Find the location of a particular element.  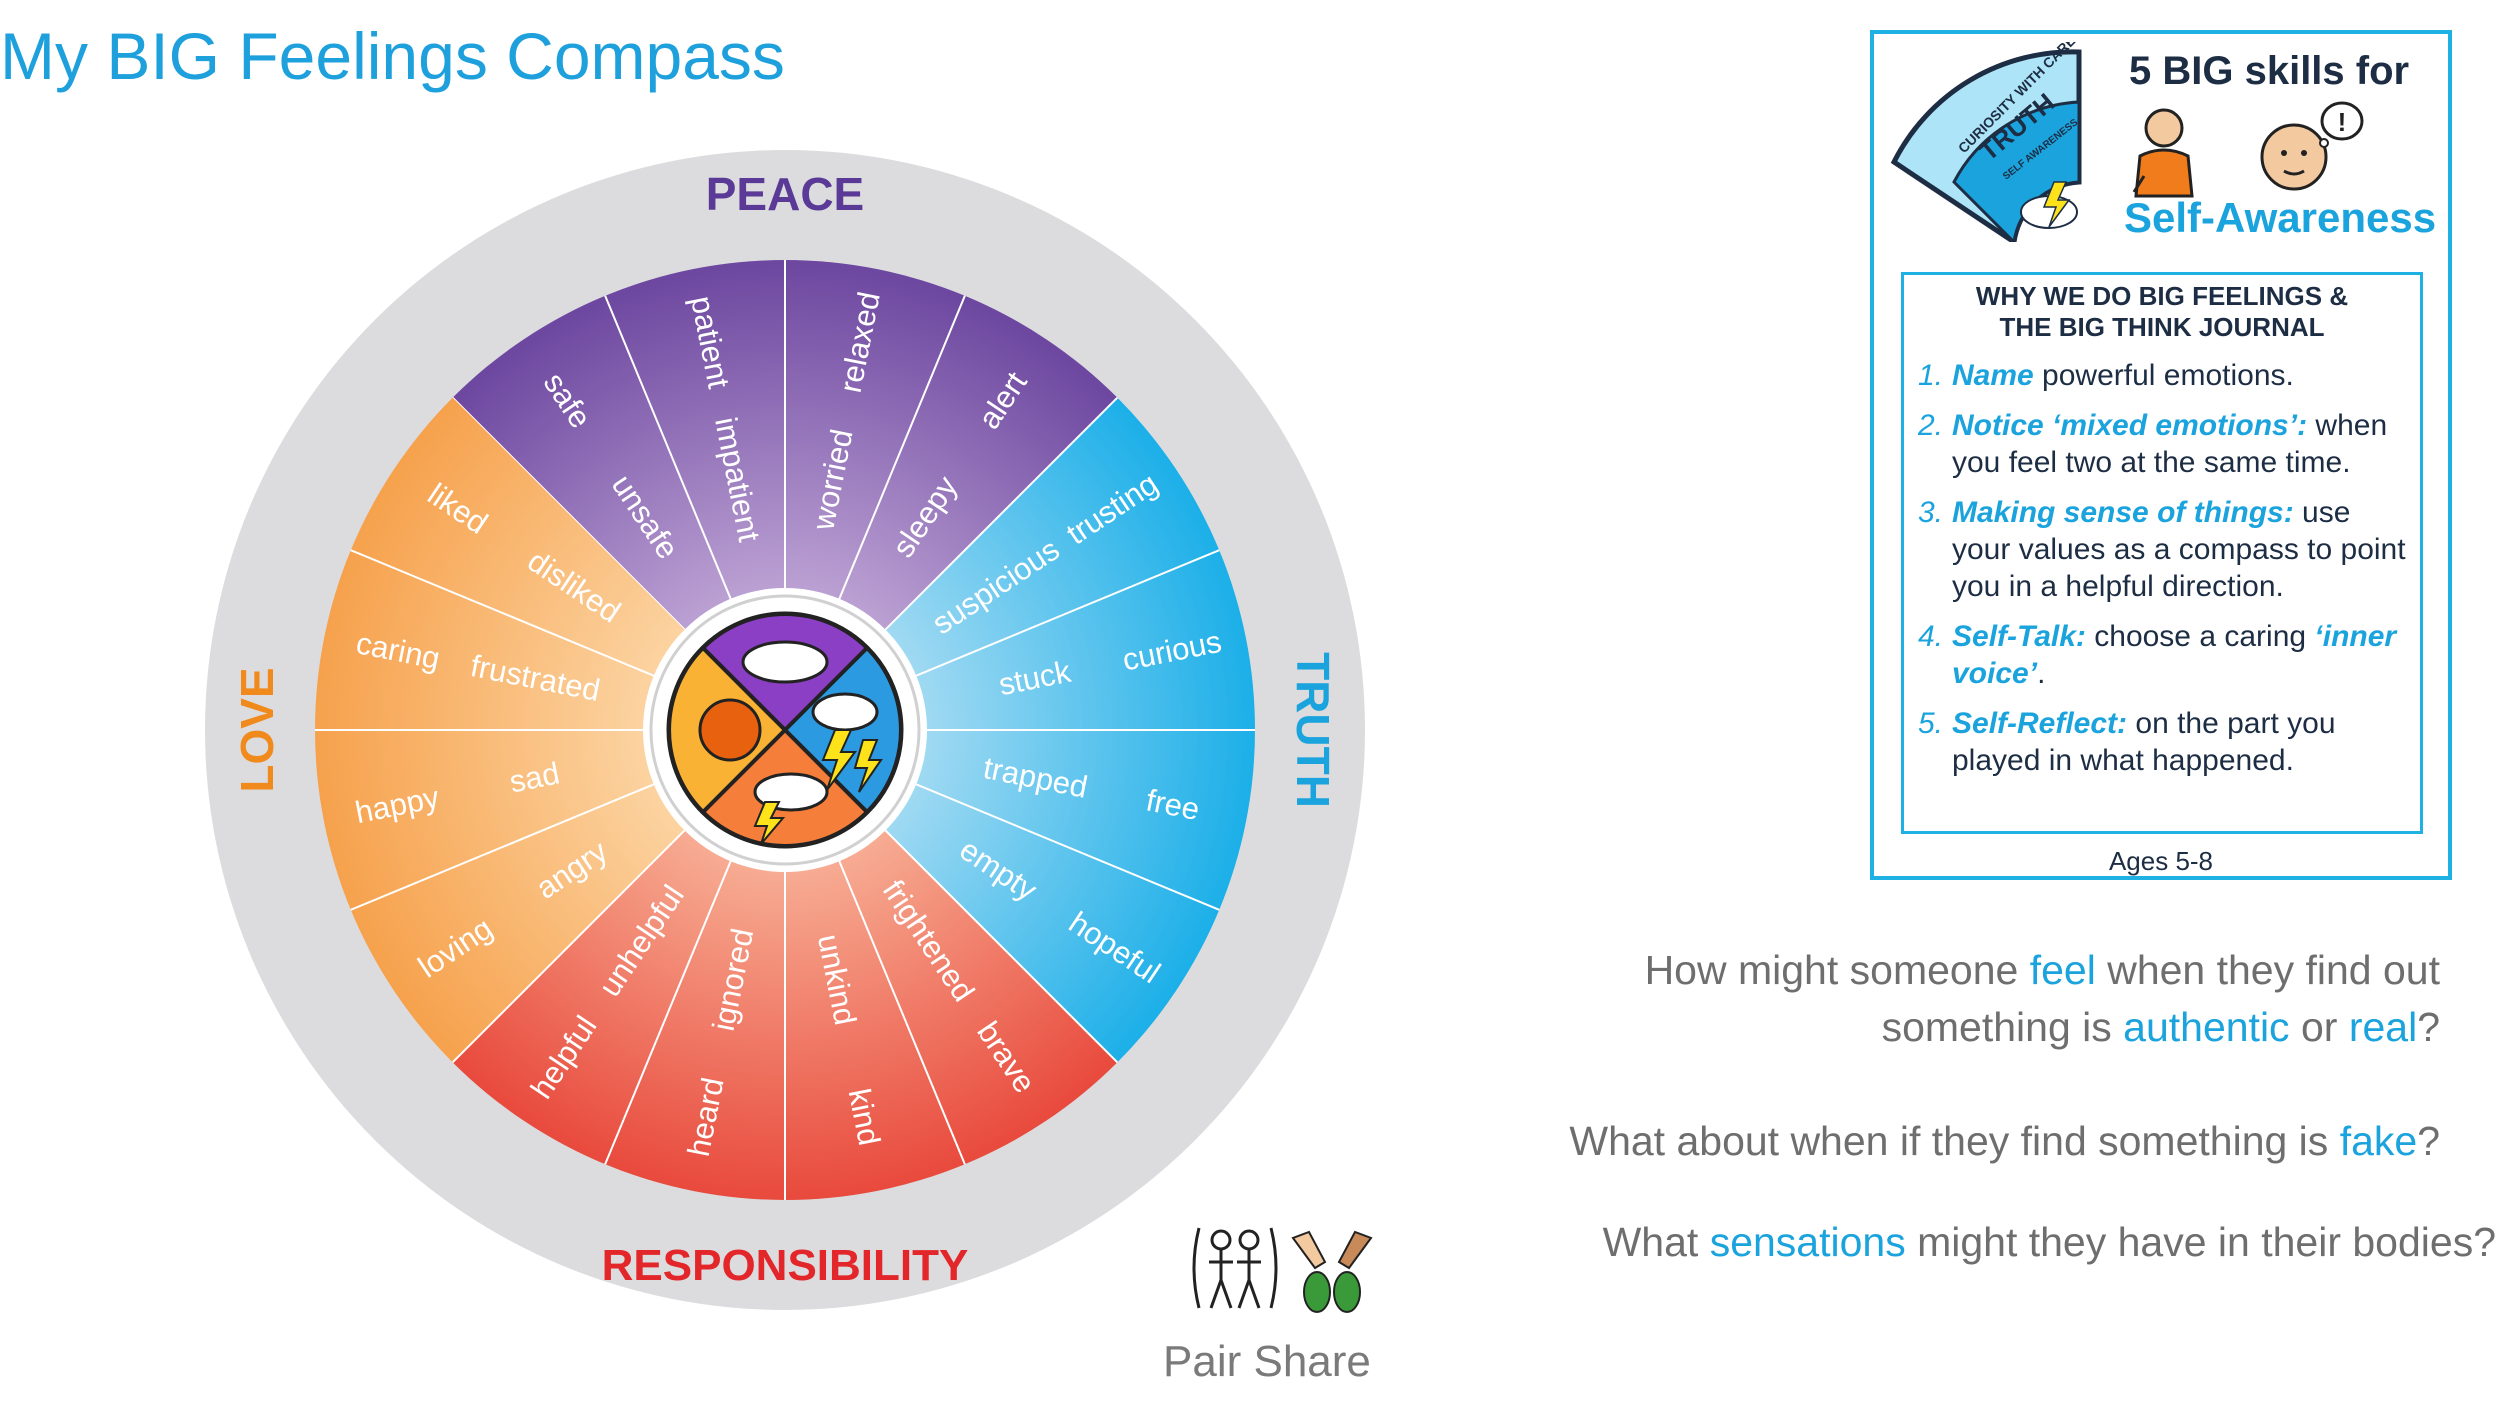

card-heading: 5 BIG skills for is located at coordinates (2269, 71).